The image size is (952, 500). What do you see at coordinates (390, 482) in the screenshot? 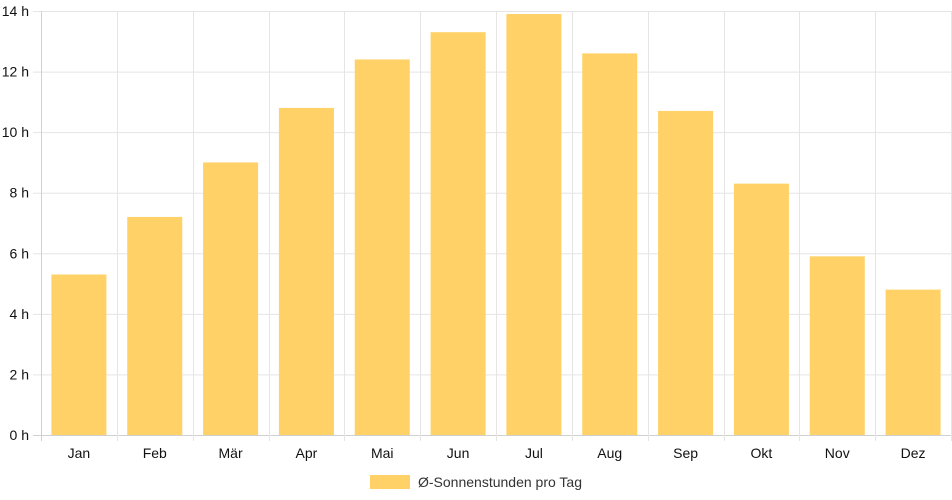
I see `legend-swatch` at bounding box center [390, 482].